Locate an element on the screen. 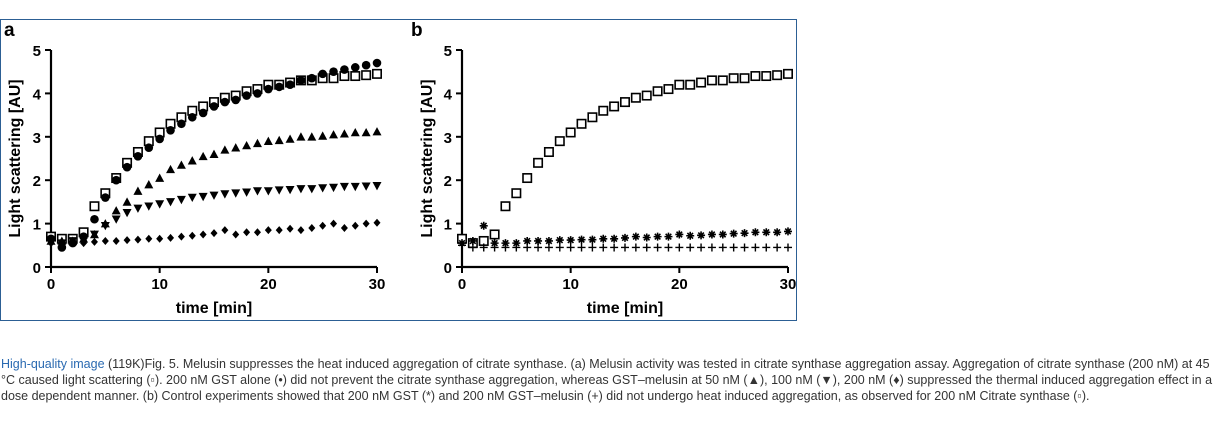 This screenshot has width=1214, height=425. y-tick-label: 4 is located at coordinates (37, 94).